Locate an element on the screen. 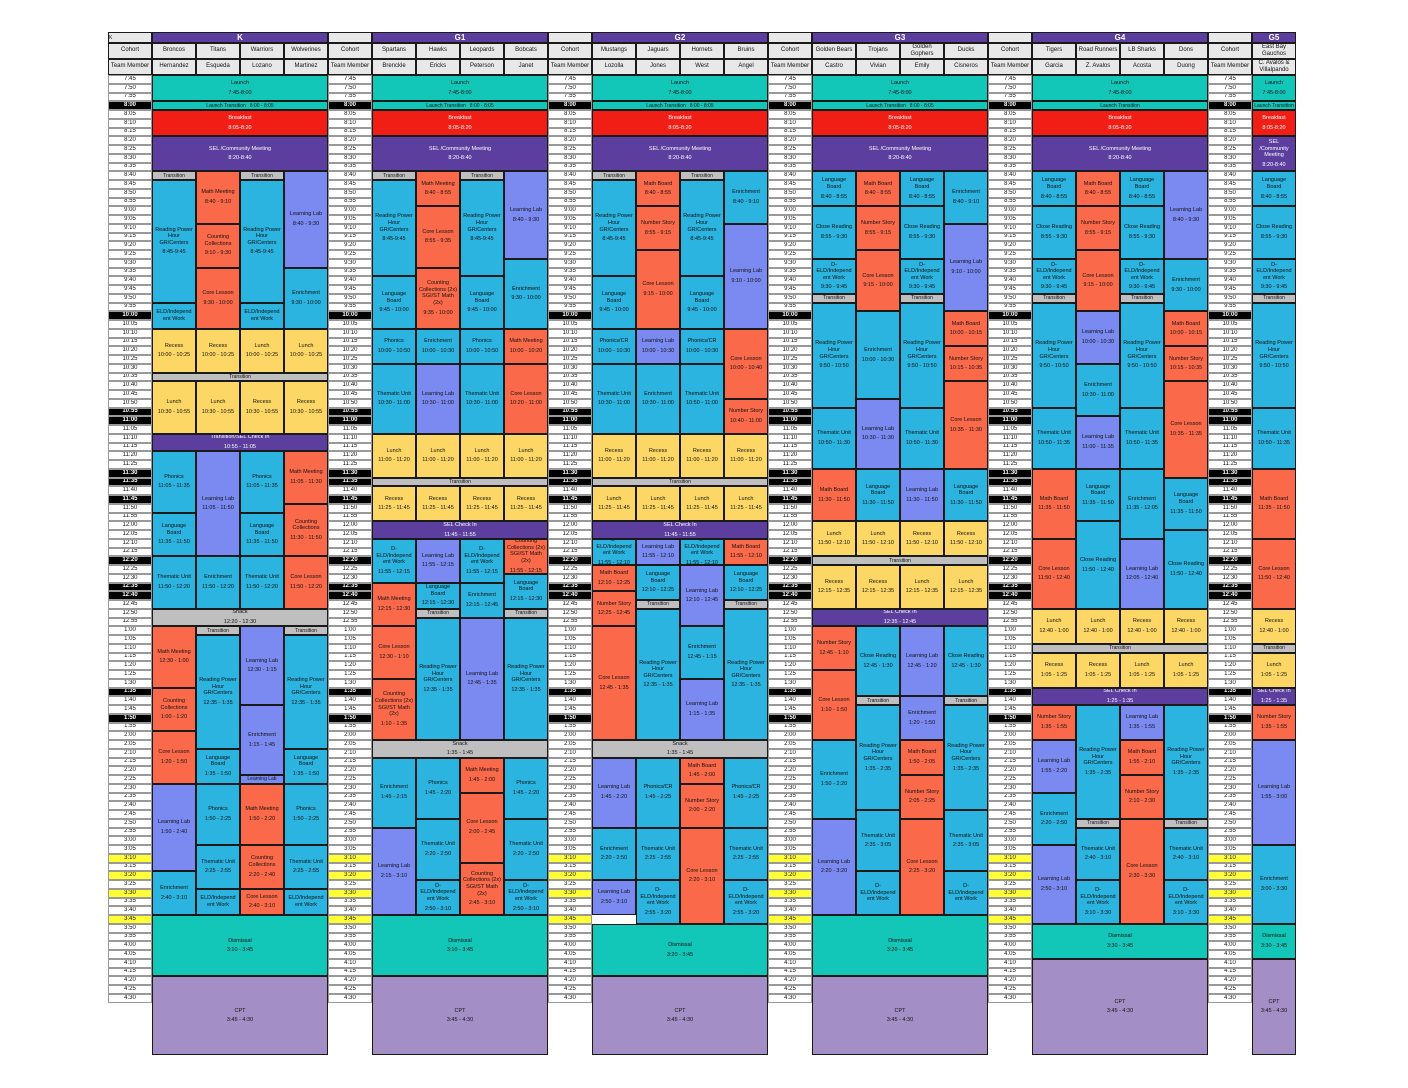 The width and height of the screenshot is (1408, 1088). block-title: Recess is located at coordinates (526, 498).